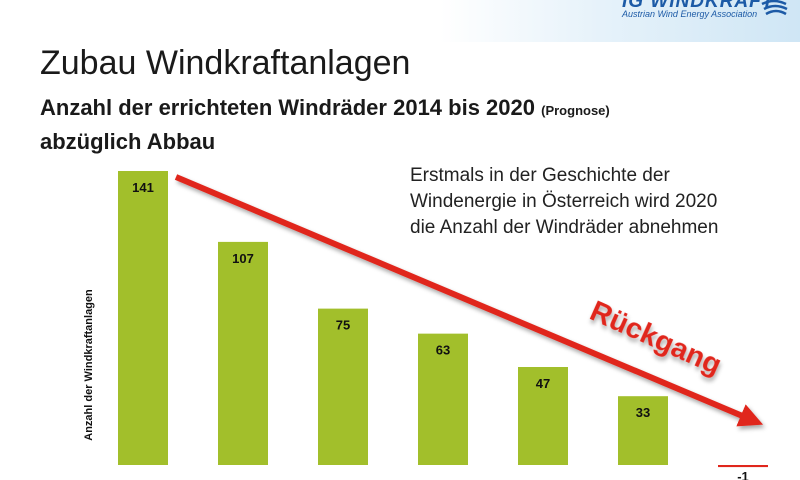 The image size is (800, 480). I want to click on y-axis-label: Anzahl der Windkraftanlagen, so click(89, 365).